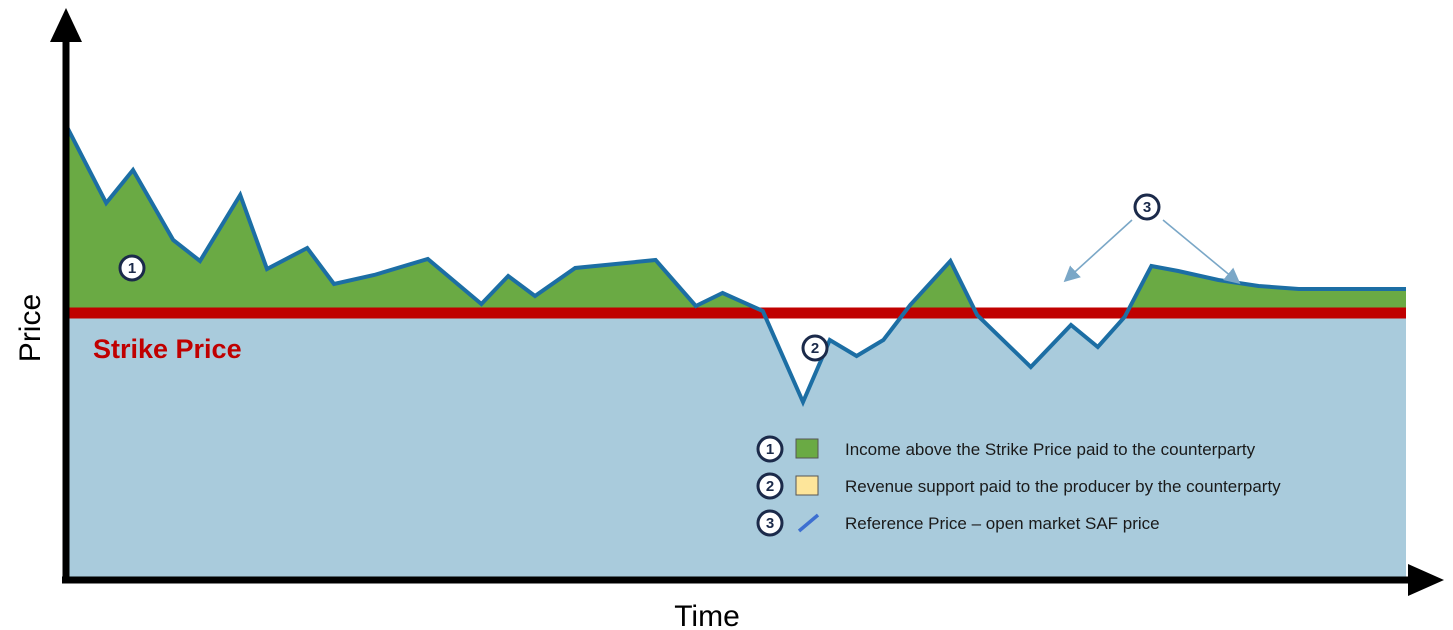  I want to click on marker-revenue-support: 2, so click(815, 348).